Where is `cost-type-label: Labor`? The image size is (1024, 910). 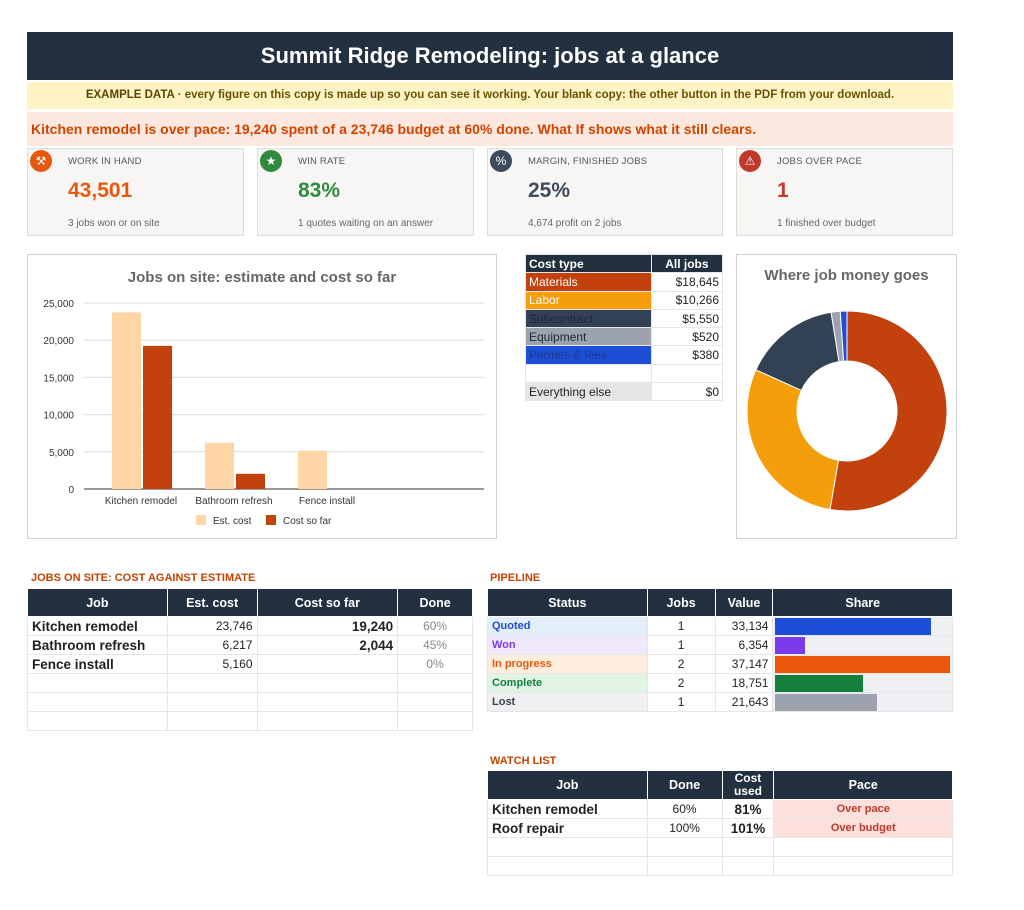 cost-type-label: Labor is located at coordinates (588, 300).